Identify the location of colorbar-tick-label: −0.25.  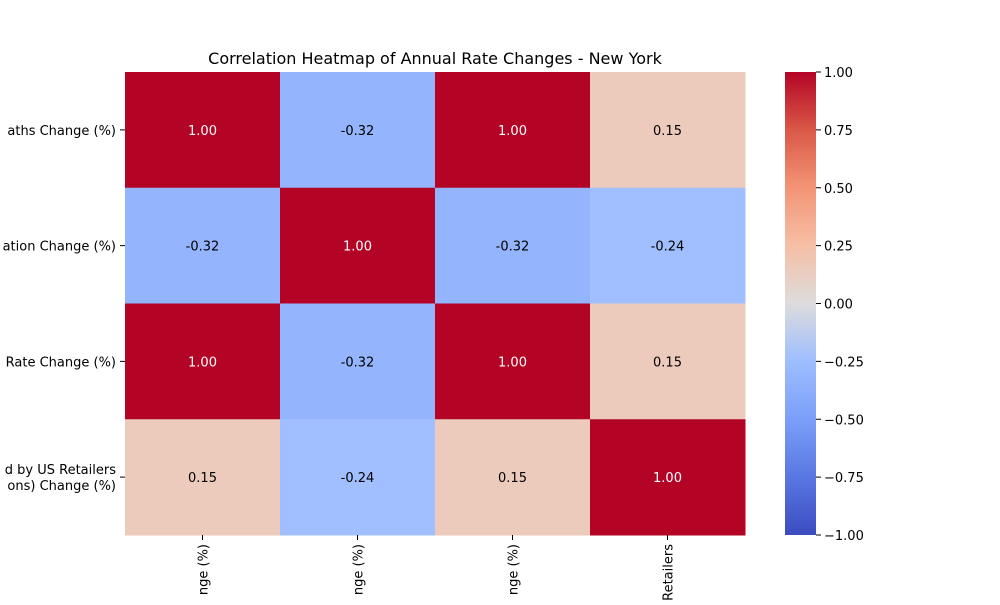
(844, 362).